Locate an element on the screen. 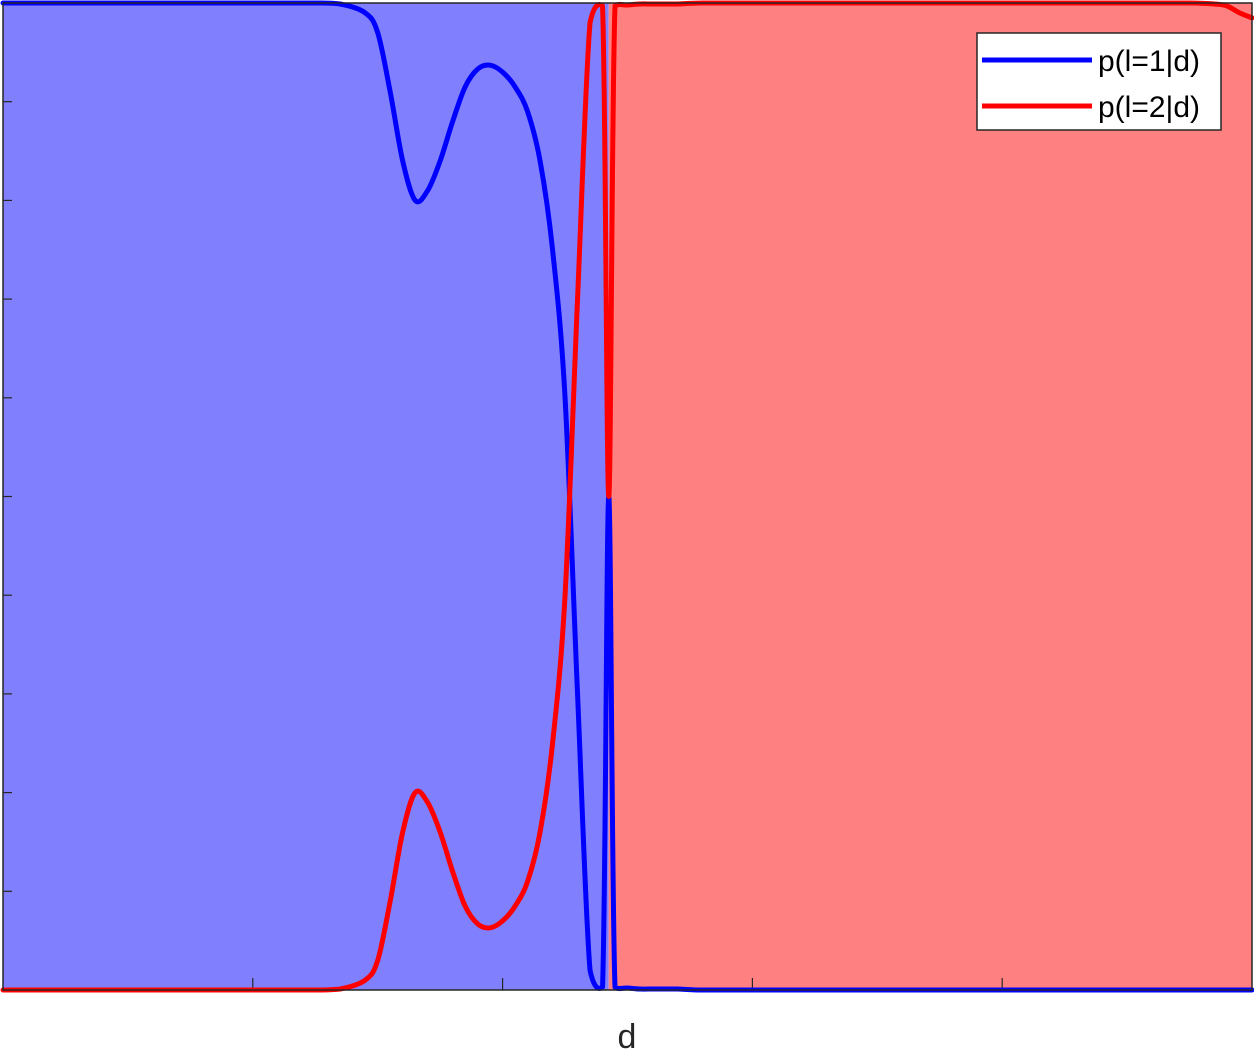 The height and width of the screenshot is (1051, 1254). legend-entry-p-l1: p(l=1|d) is located at coordinates (1149, 61).